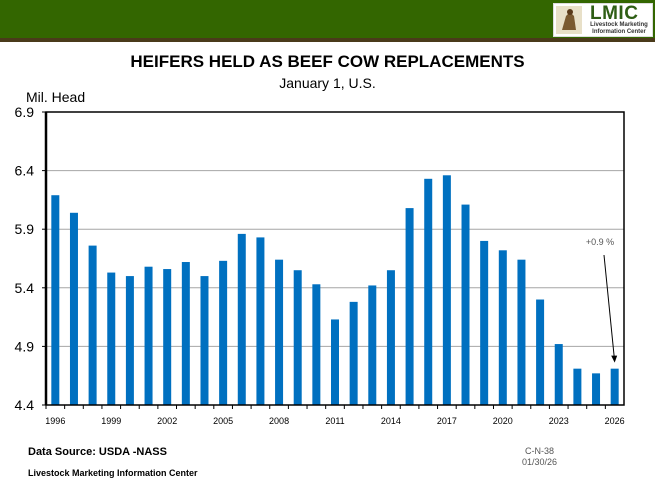 The width and height of the screenshot is (655, 491). I want to click on bar-2017, so click(446, 290).